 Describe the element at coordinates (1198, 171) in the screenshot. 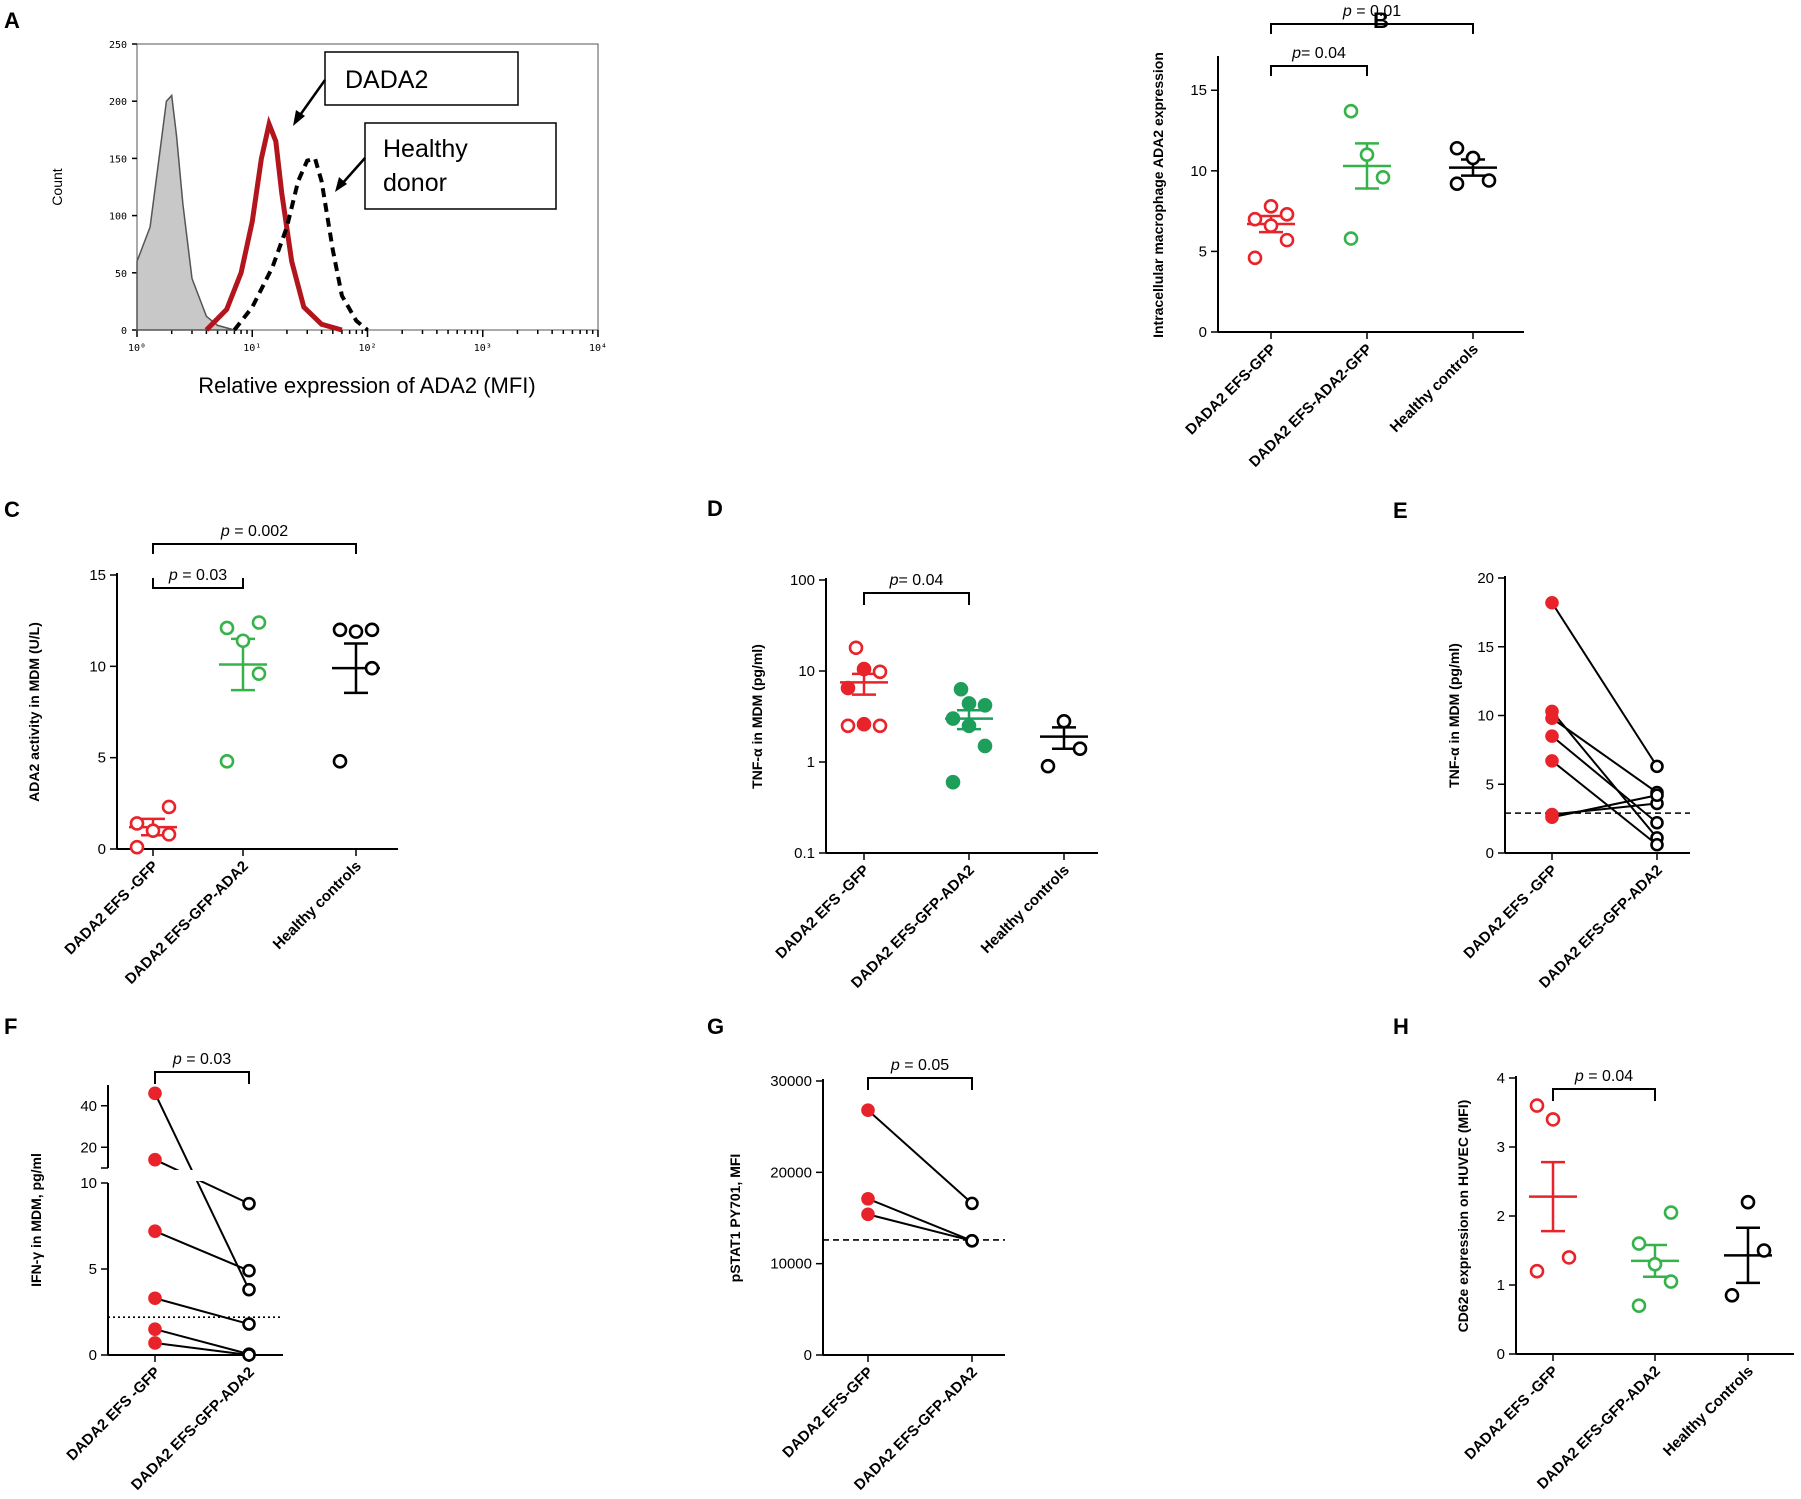

I see `y-tick-label-B: 10` at that location.